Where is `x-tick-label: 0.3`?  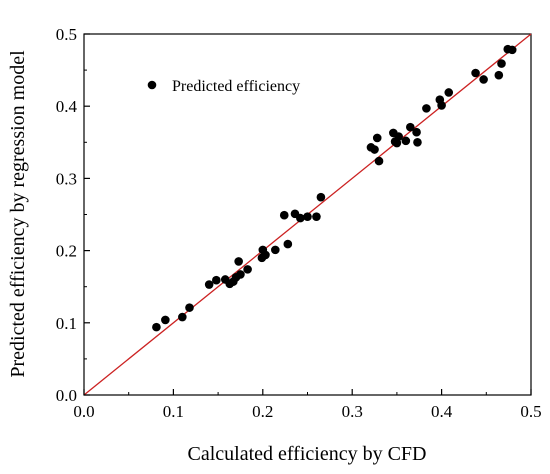 x-tick-label: 0.3 is located at coordinates (352, 411).